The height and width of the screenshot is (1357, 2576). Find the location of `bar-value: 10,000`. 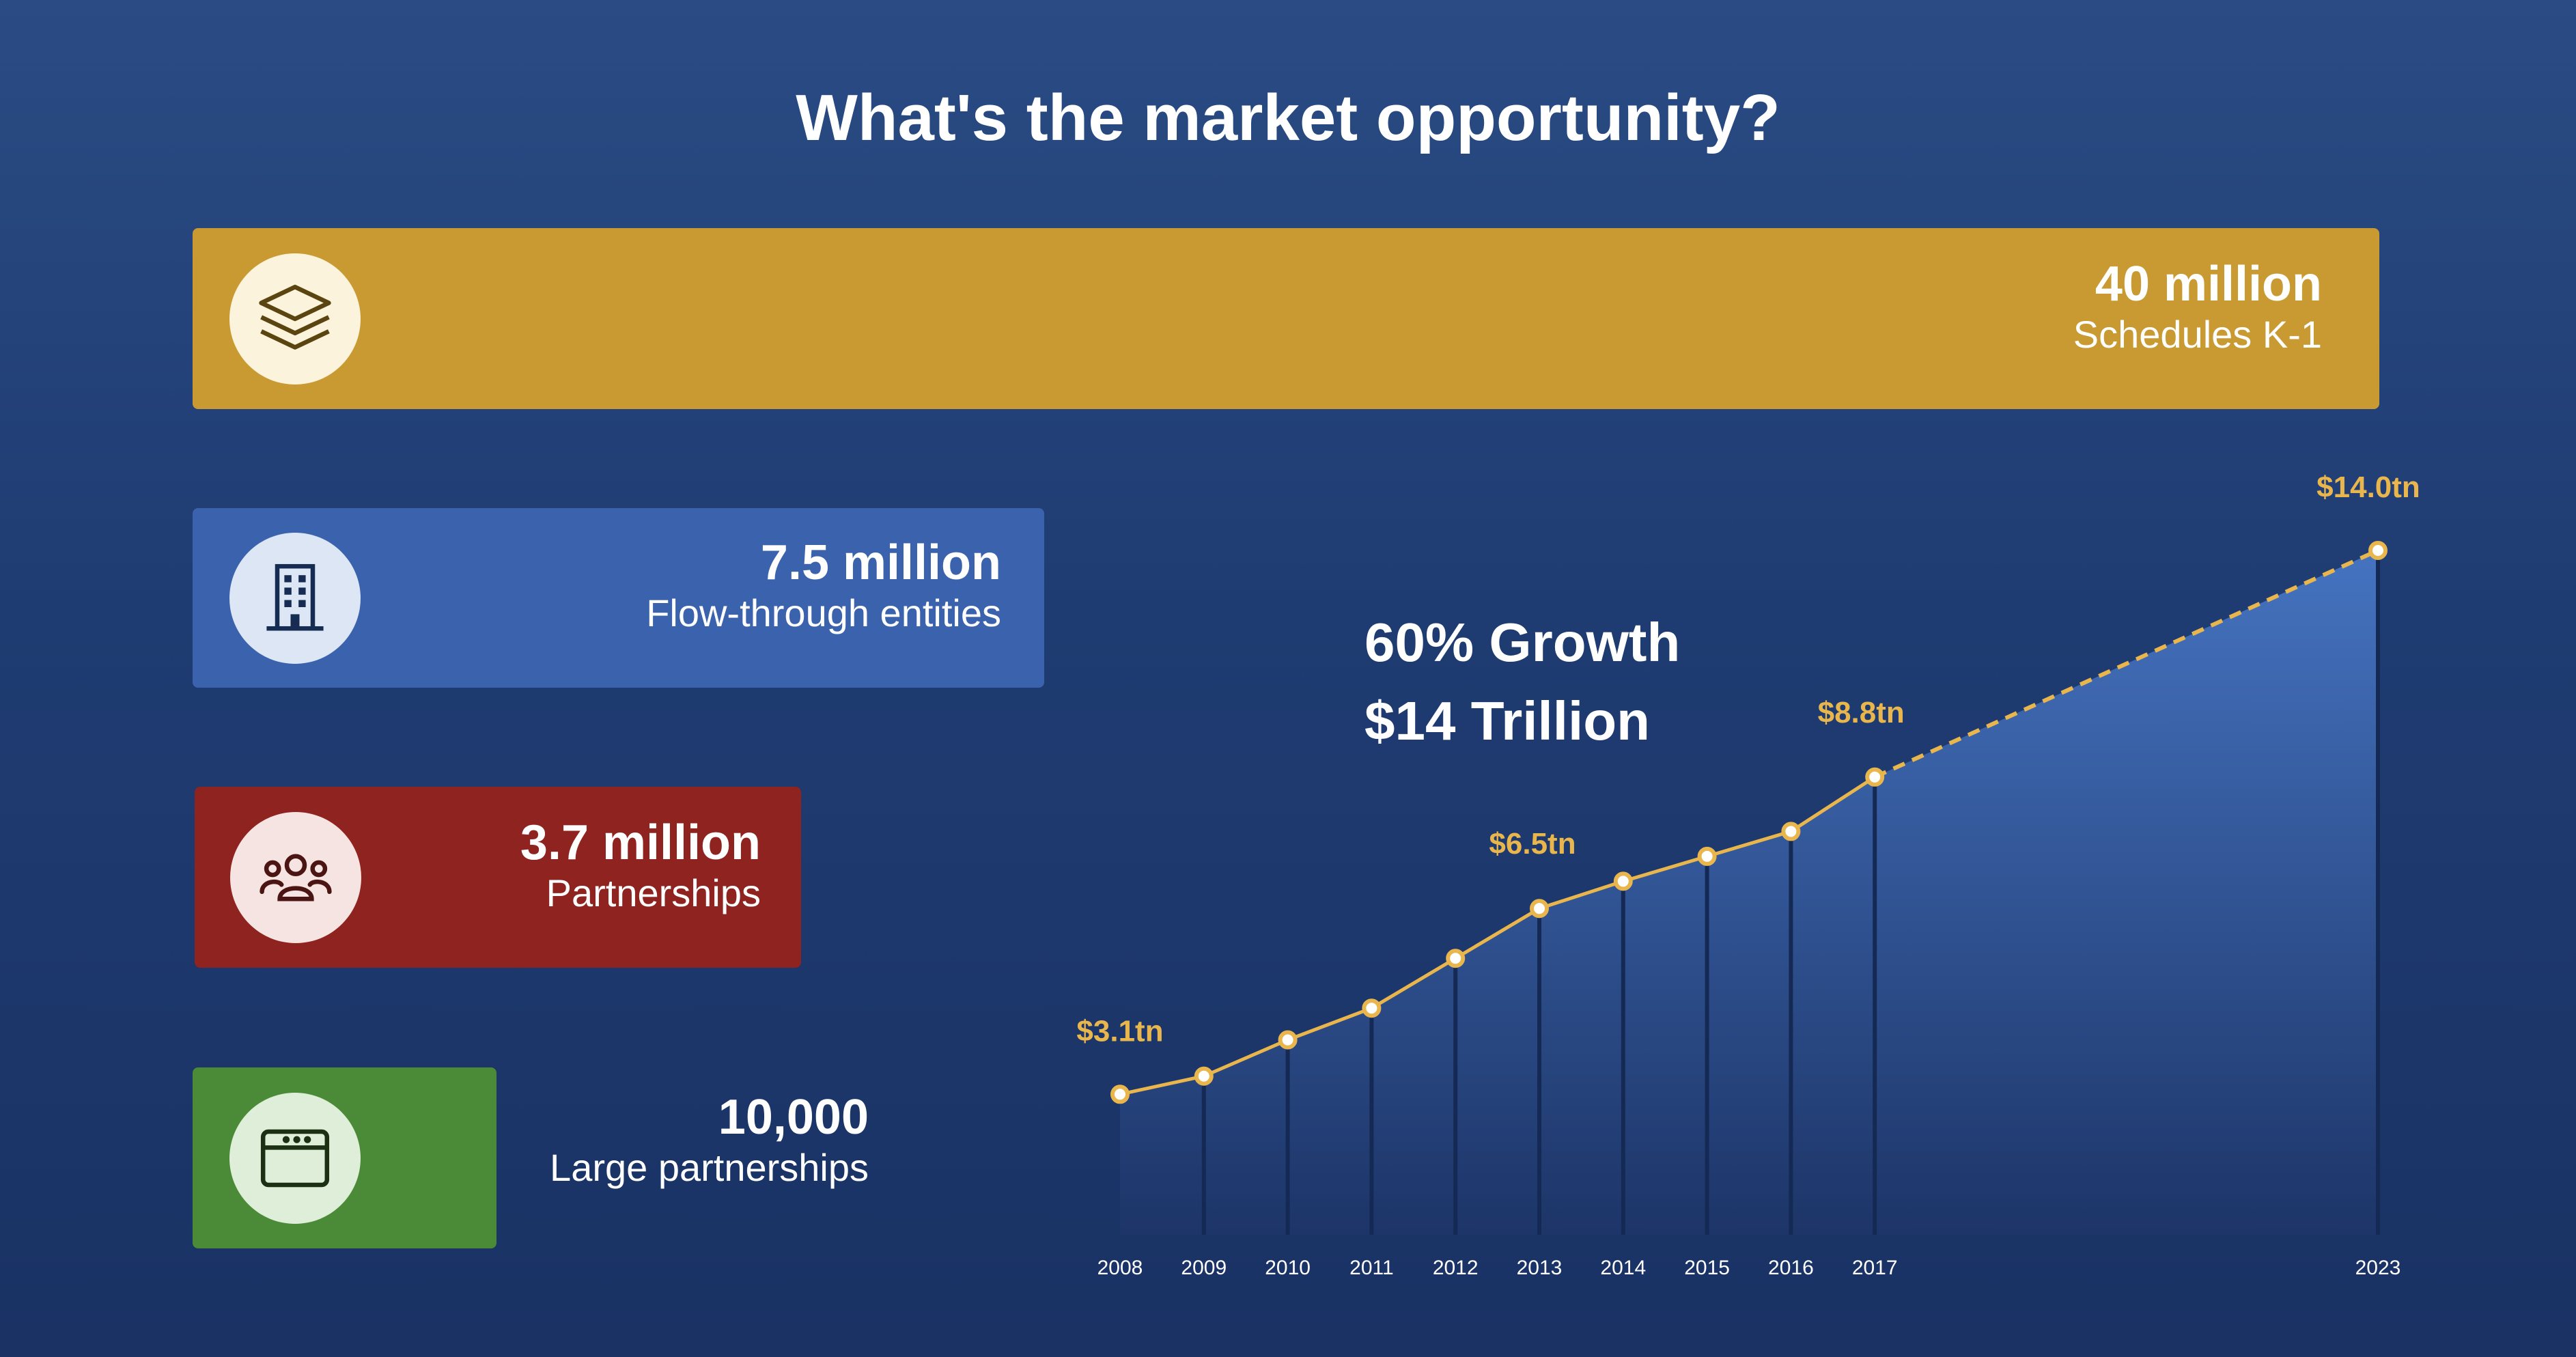

bar-value: 10,000 is located at coordinates (793, 1117).